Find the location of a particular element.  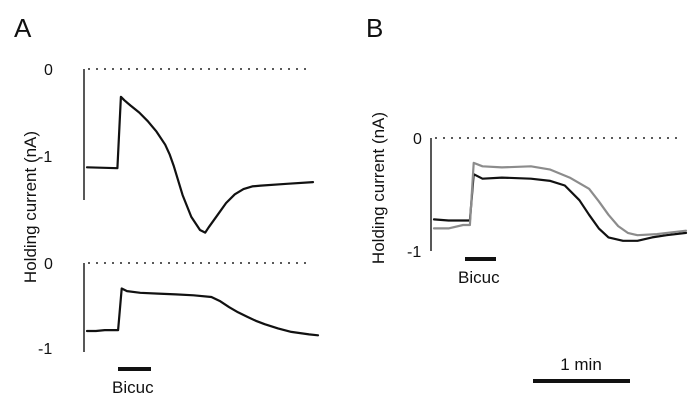

panel-letter-b: B is located at coordinates (374, 28).